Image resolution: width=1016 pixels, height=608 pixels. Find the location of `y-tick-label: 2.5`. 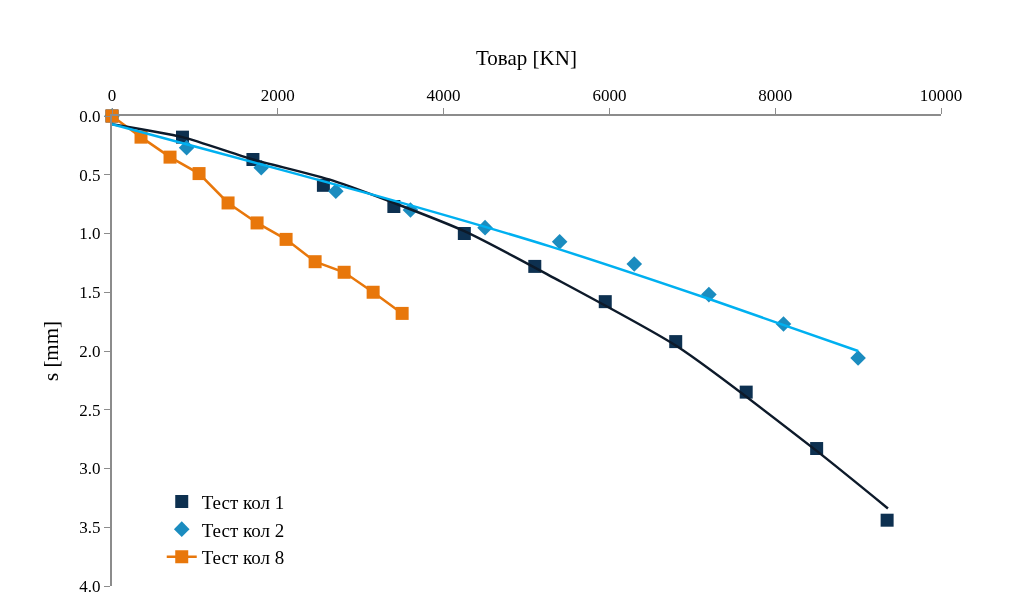

y-tick-label: 2.5 is located at coordinates (90, 410).